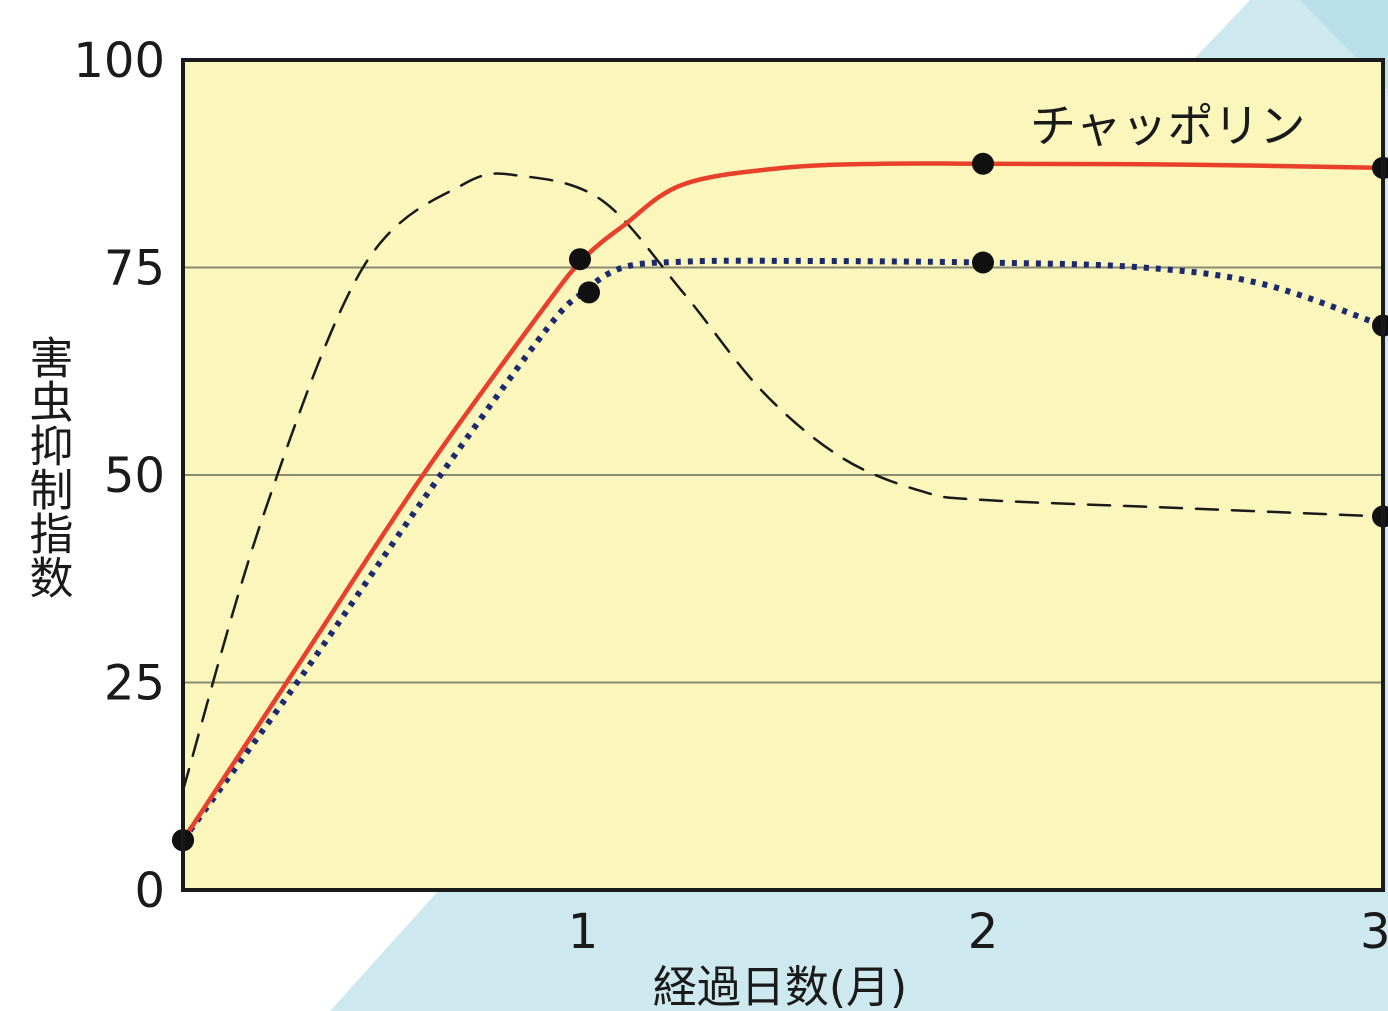 The image size is (1388, 1011). Describe the element at coordinates (983, 932) in the screenshot. I see `x-tick-label-2: 2` at that location.